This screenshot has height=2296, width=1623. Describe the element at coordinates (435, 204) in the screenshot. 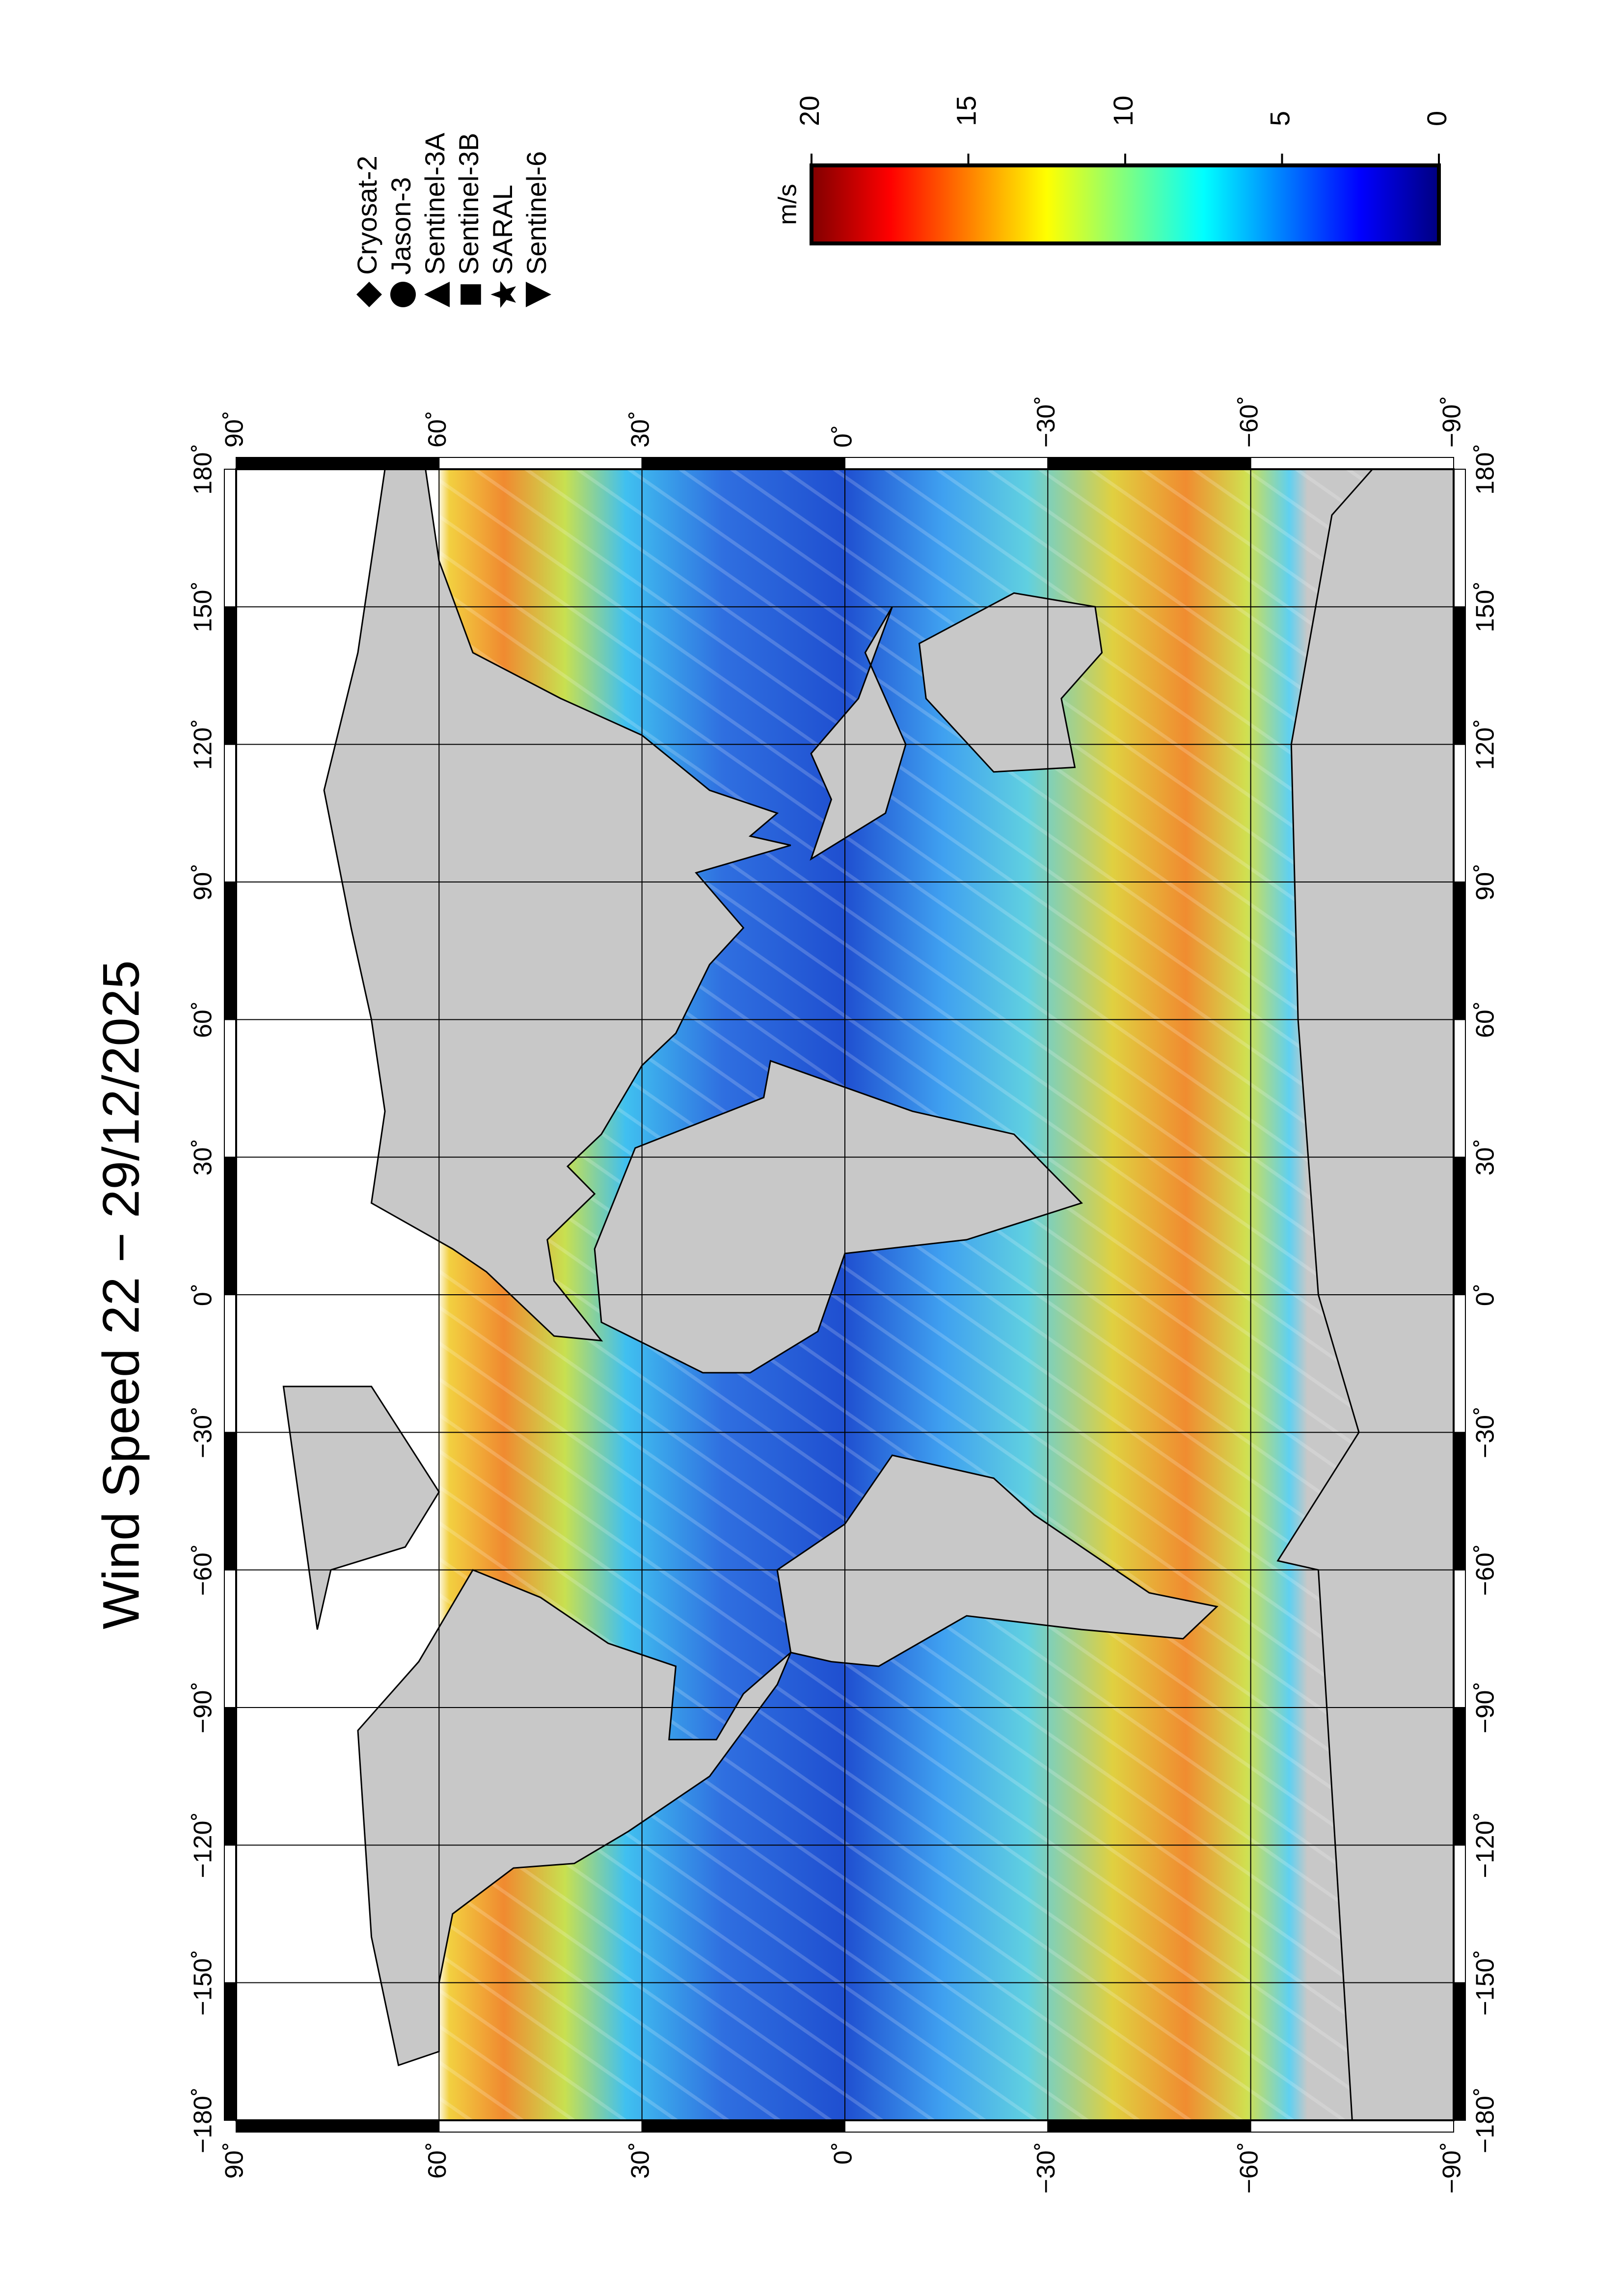

I see `legend-label: Sentinel-3A` at that location.